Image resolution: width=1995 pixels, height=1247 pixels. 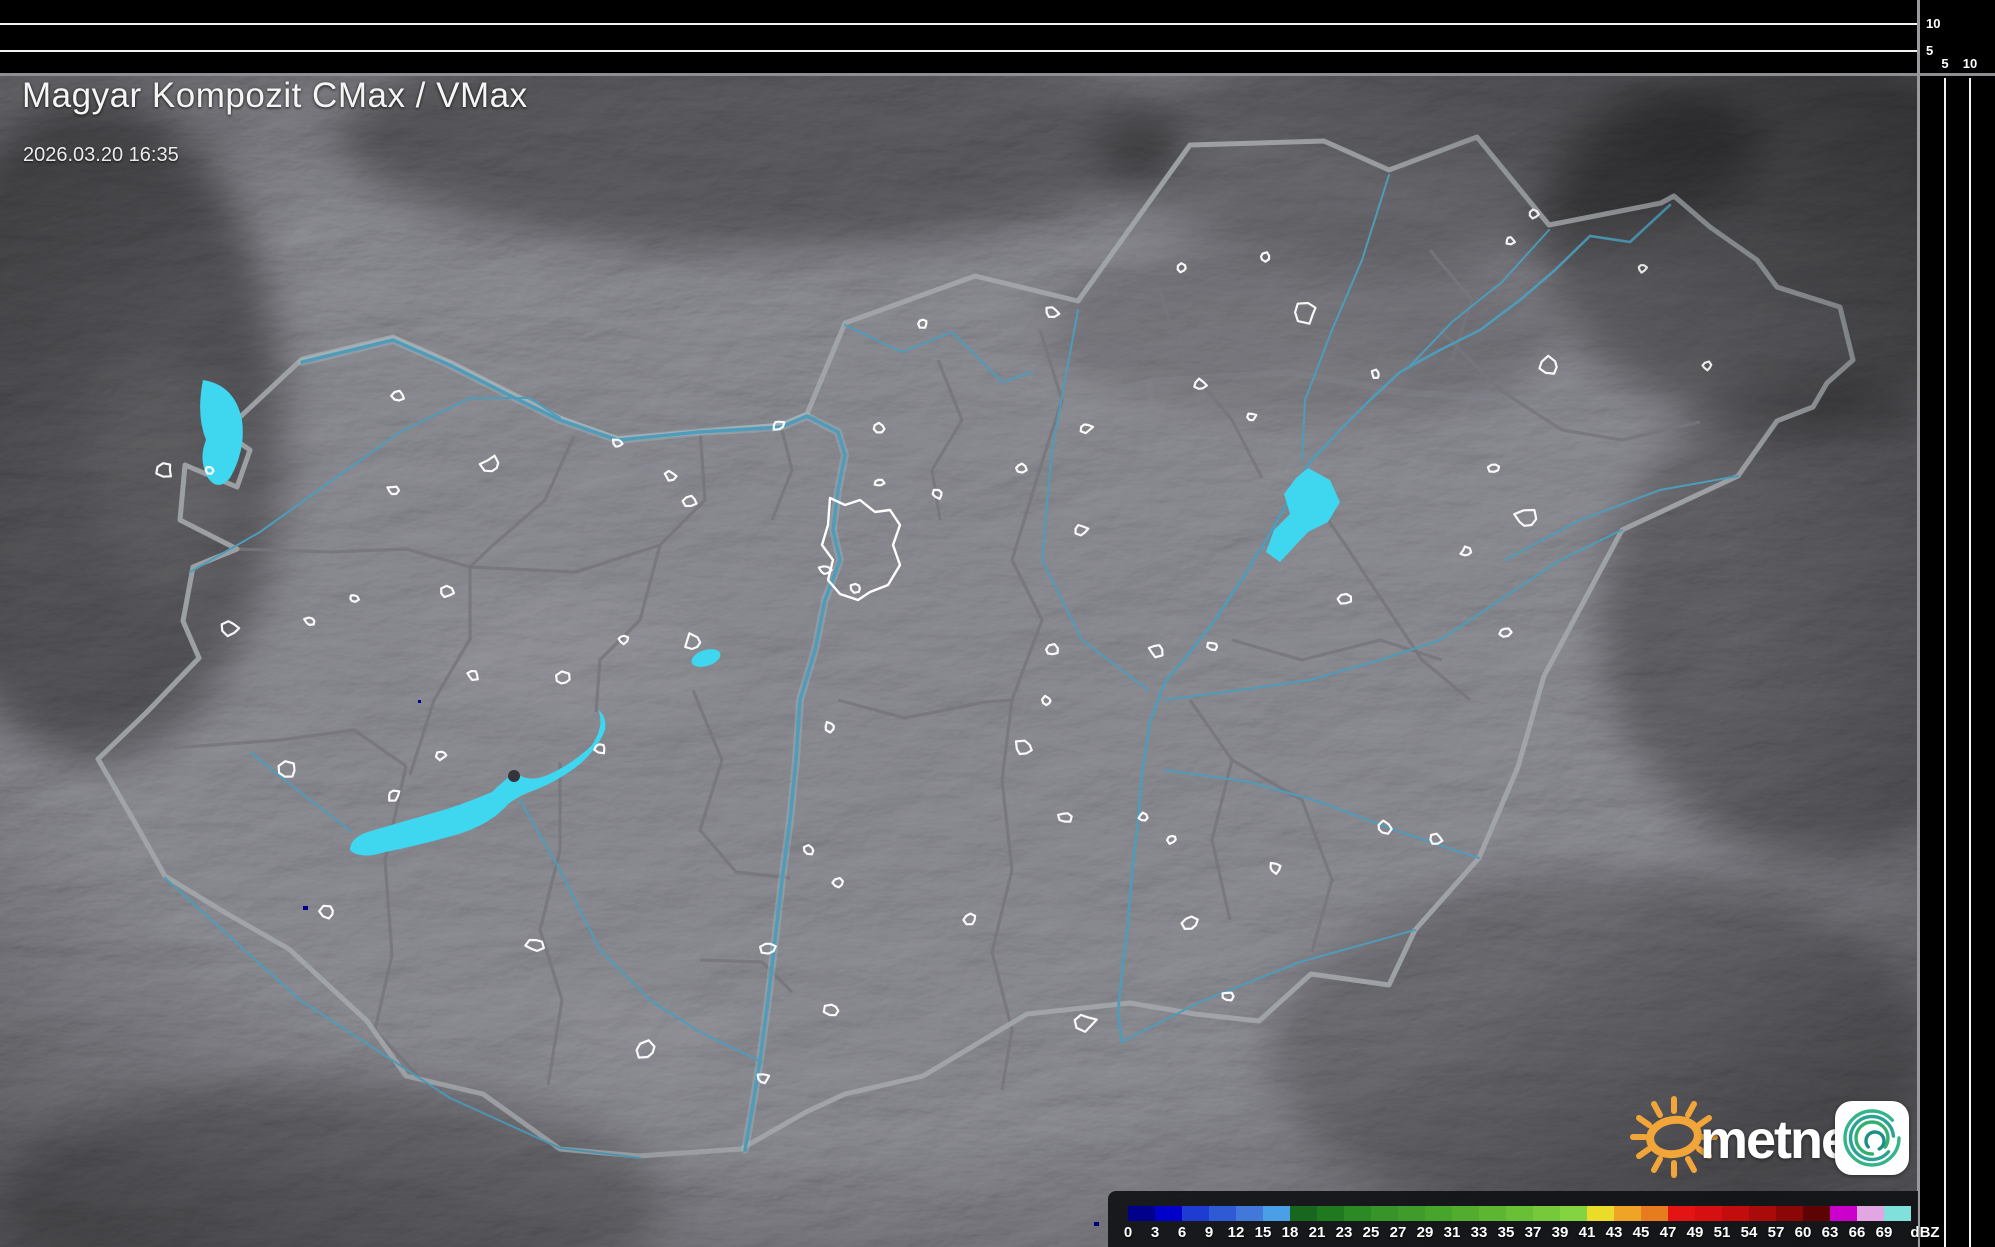 What do you see at coordinates (1641, 1232) in the screenshot?
I see `dbz-tick-label: 45` at bounding box center [1641, 1232].